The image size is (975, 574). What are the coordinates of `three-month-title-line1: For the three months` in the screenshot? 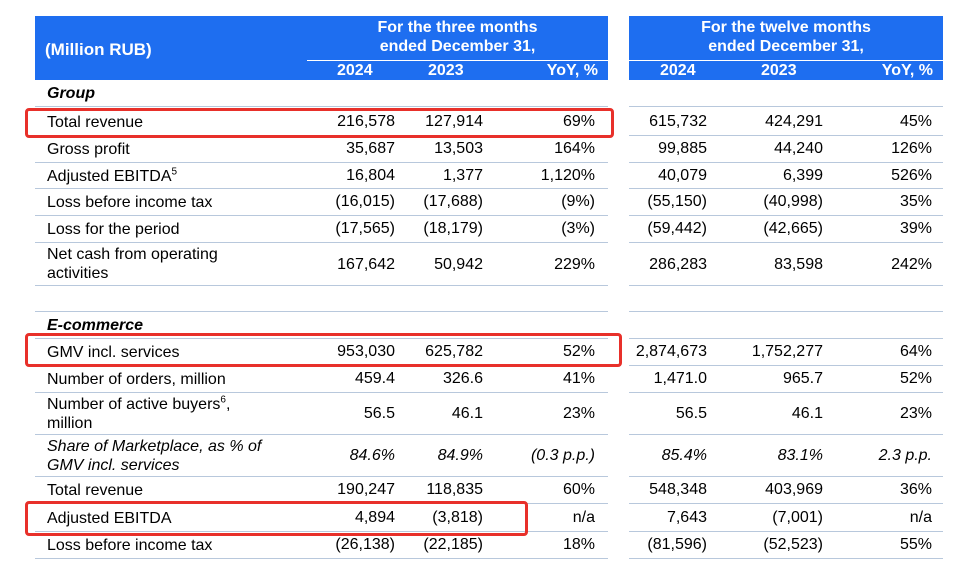 It's located at (457, 27).